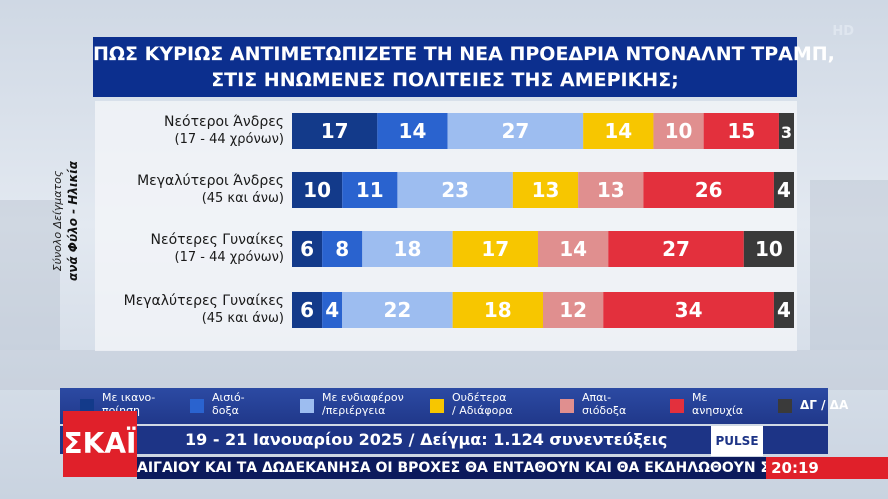  What do you see at coordinates (186, 310) in the screenshot?
I see `row-label: Μεγαλύτερες Γυναίκες (45 και άνω)` at bounding box center [186, 310].